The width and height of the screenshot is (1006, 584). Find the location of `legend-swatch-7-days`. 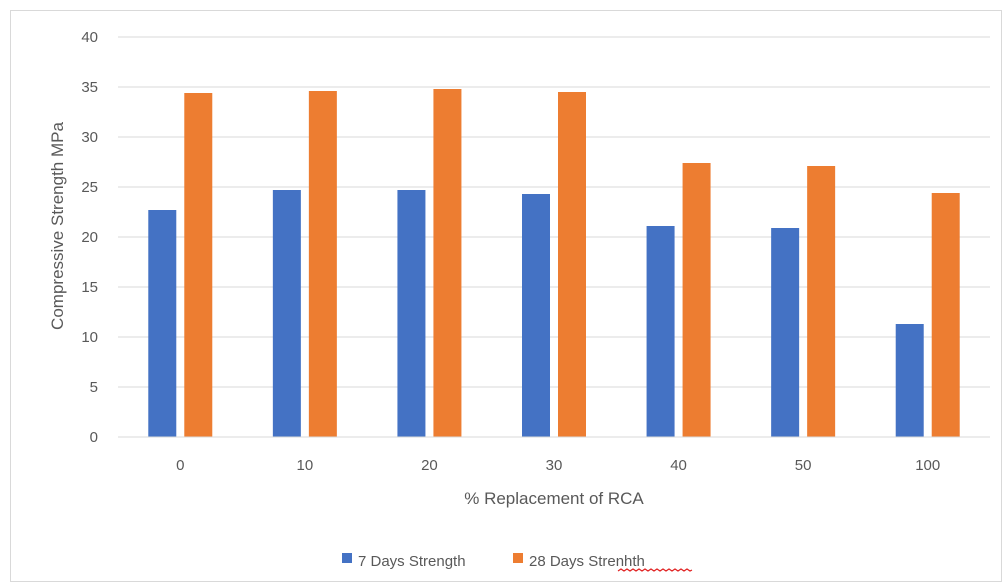

legend-swatch-7-days is located at coordinates (347, 558).